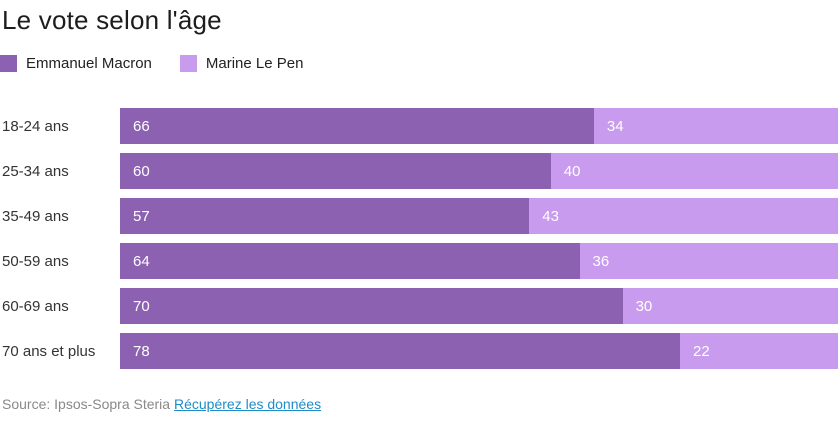 The height and width of the screenshot is (428, 838). I want to click on bar-segment-emmanuel-macron: 66, so click(357, 126).